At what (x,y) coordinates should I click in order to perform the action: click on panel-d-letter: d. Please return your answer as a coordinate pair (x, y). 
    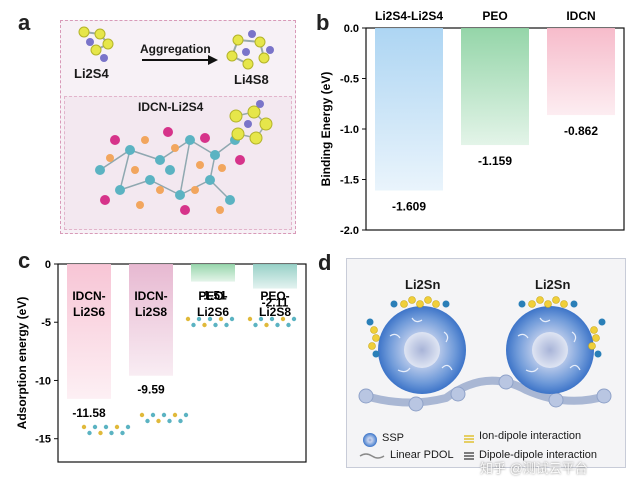
    Looking at the image, I should click on (325, 262).